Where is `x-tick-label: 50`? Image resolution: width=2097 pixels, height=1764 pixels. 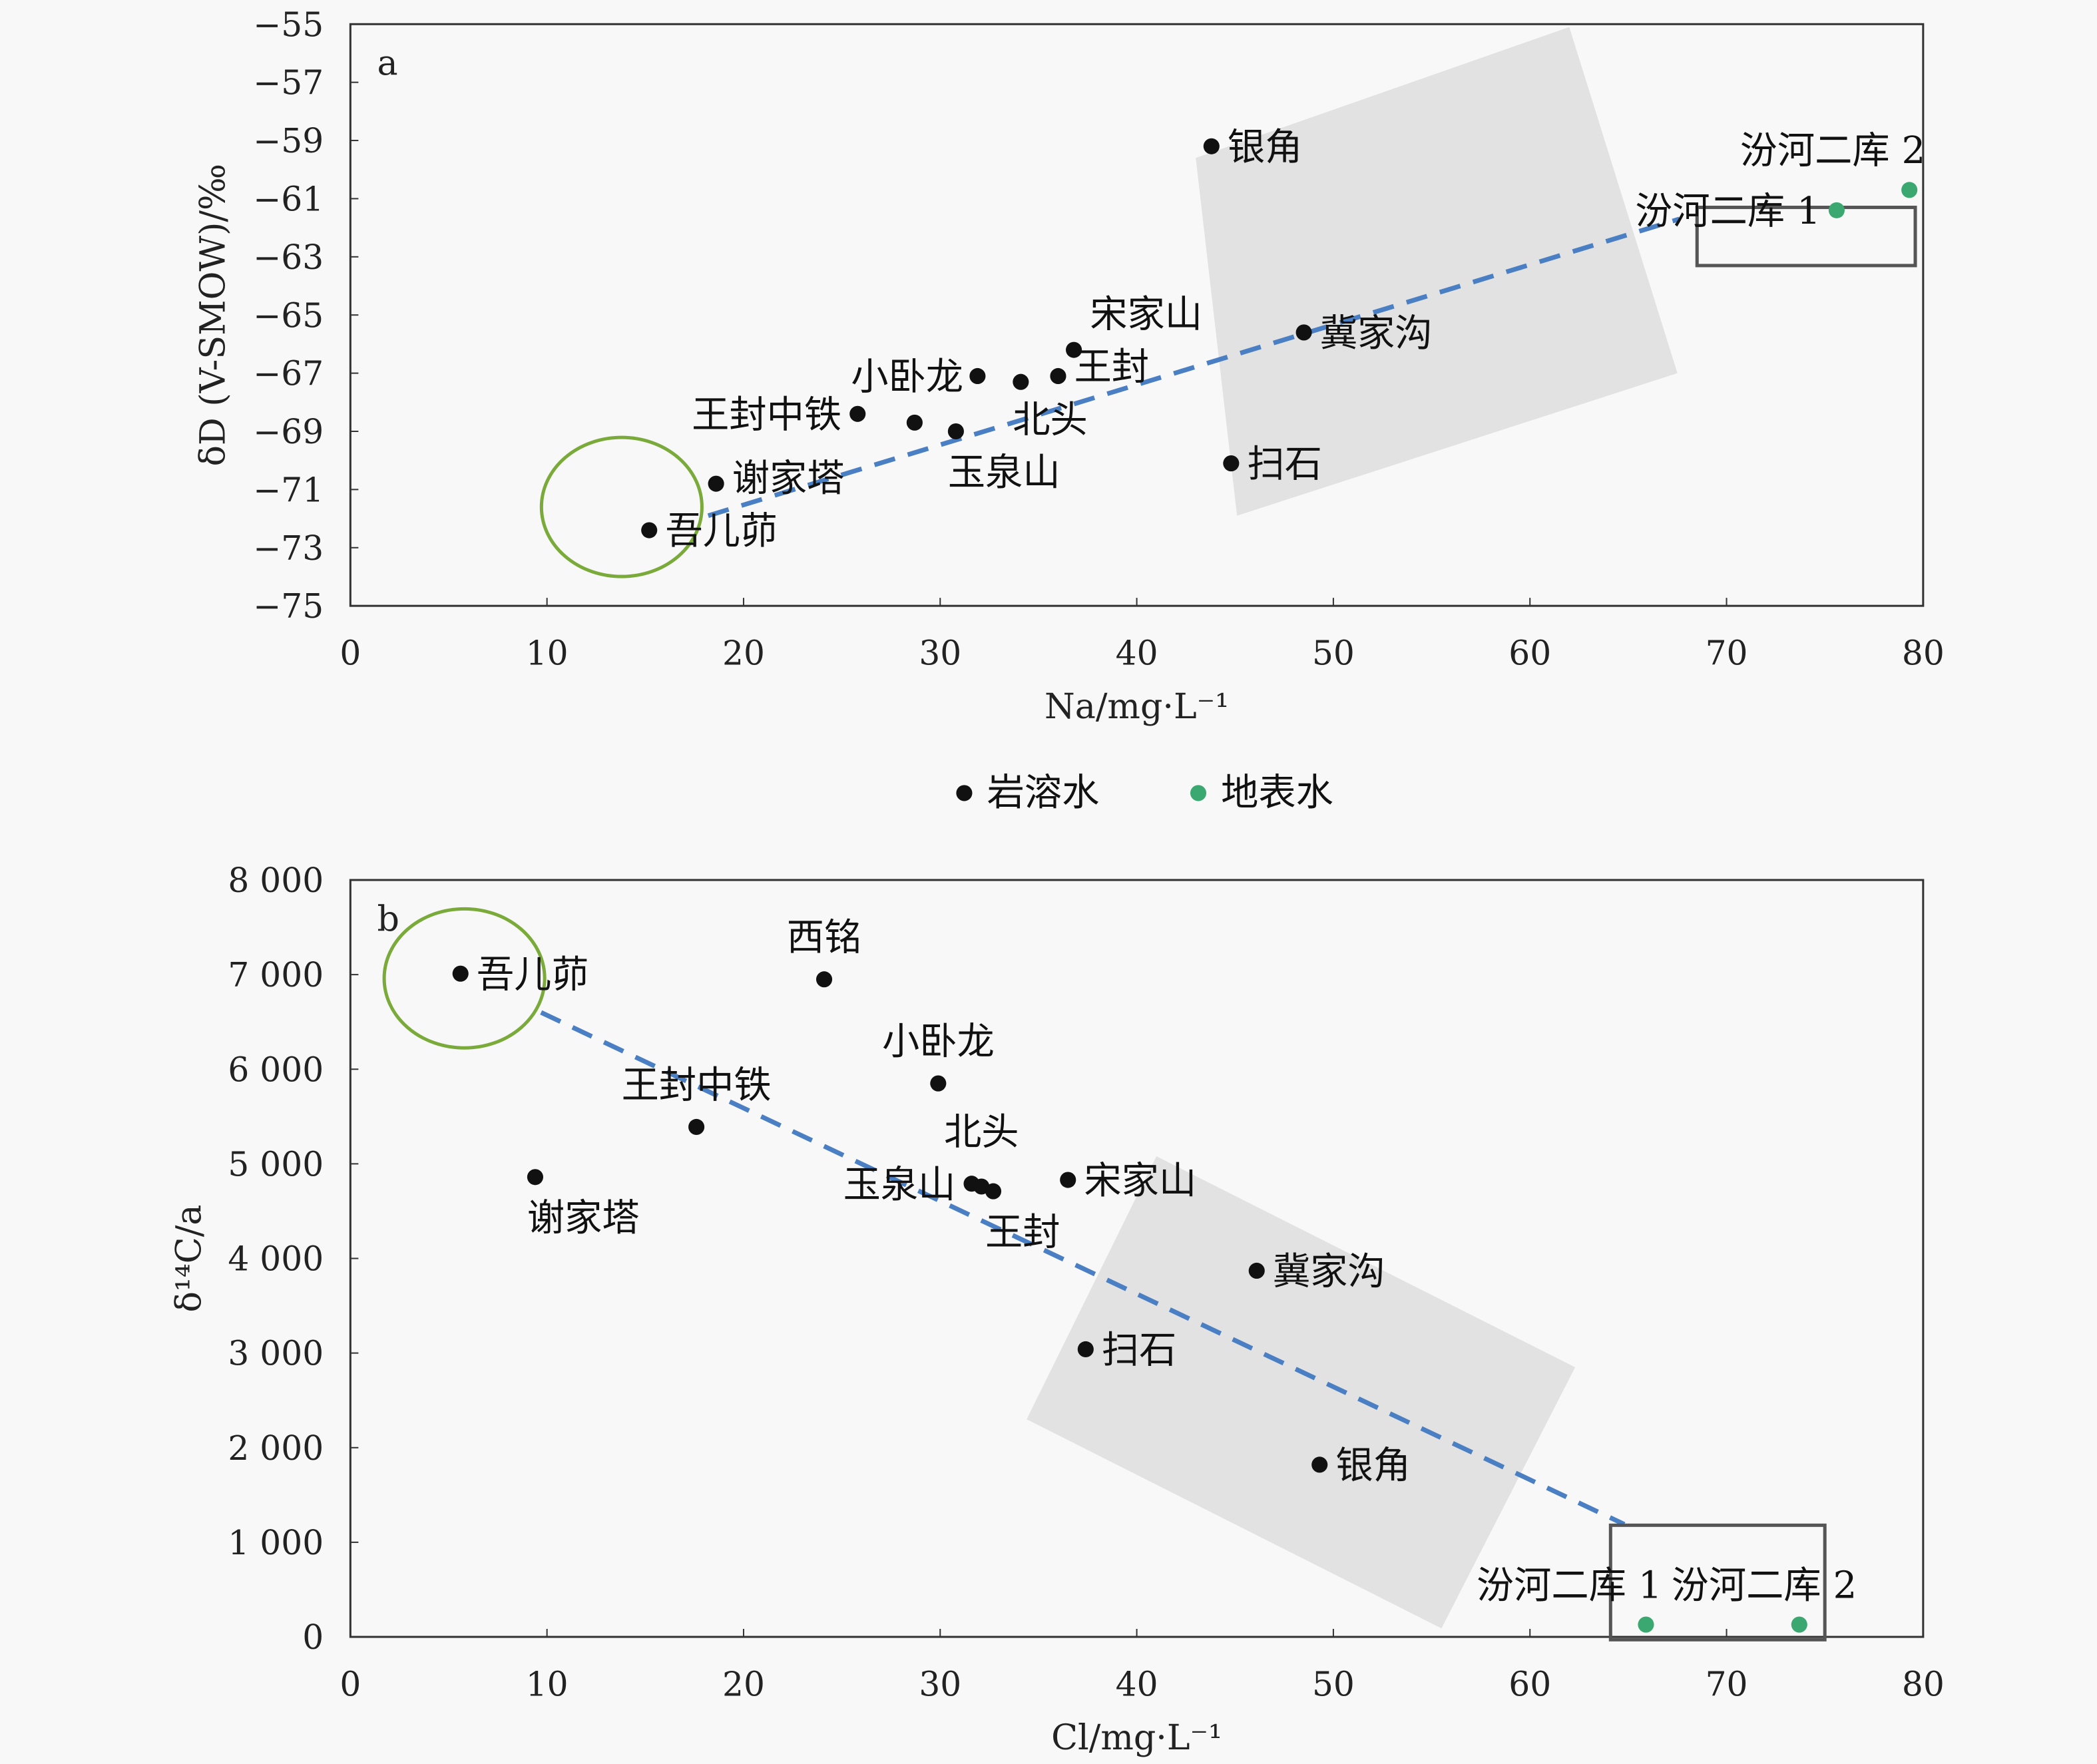 x-tick-label: 50 is located at coordinates (1333, 653).